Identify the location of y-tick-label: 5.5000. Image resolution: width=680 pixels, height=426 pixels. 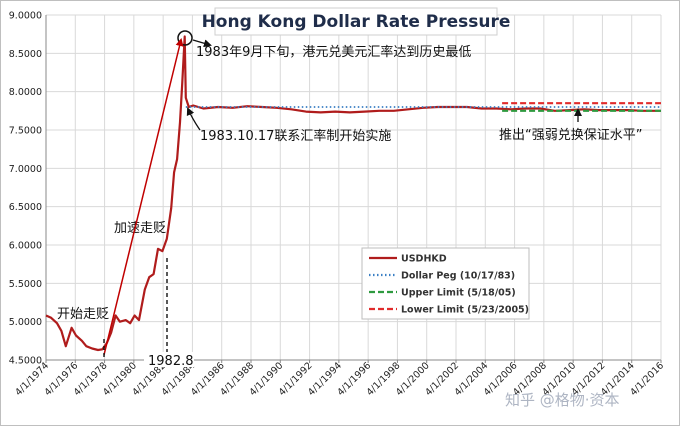
(25, 284).